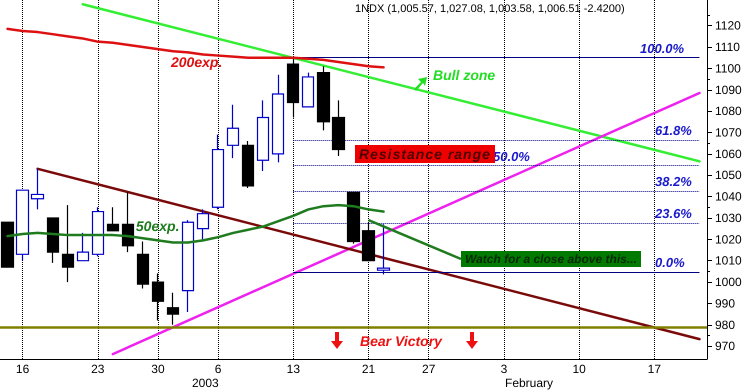 This screenshot has width=755, height=392. I want to click on annotation: 61.8%, so click(673, 130).